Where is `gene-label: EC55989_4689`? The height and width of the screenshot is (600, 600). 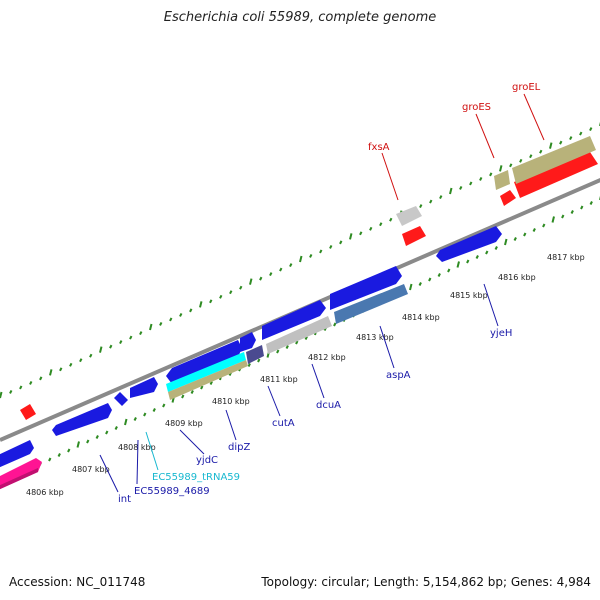 gene-label: EC55989_4689 is located at coordinates (172, 491).